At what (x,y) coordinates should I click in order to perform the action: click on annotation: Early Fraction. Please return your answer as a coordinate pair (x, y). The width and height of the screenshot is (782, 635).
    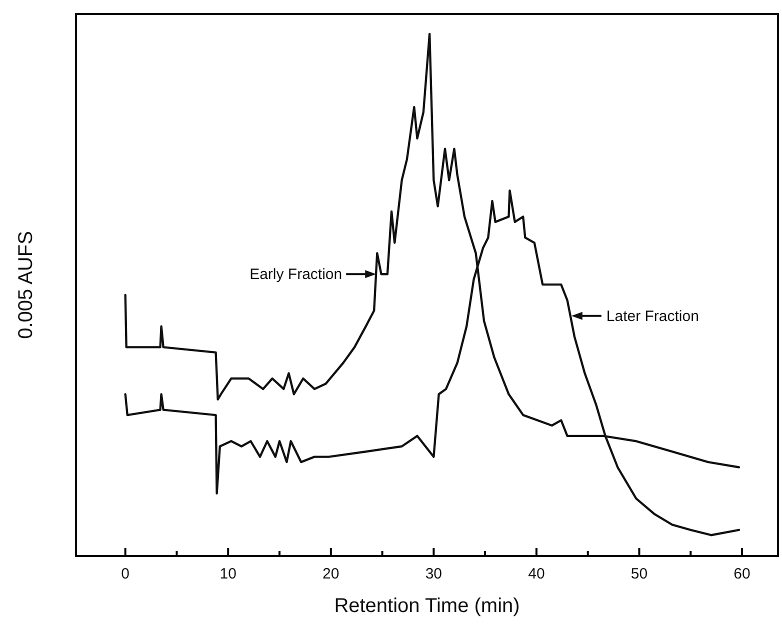
    Looking at the image, I should click on (296, 275).